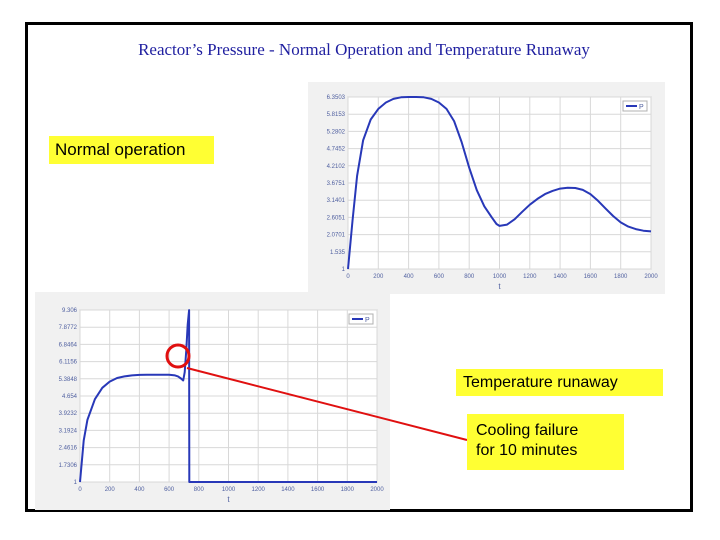 Image resolution: width=720 pixels, height=540 pixels. Describe the element at coordinates (559, 382) in the screenshot. I see `callout-temperature-runaway: Temperature runaway` at that location.